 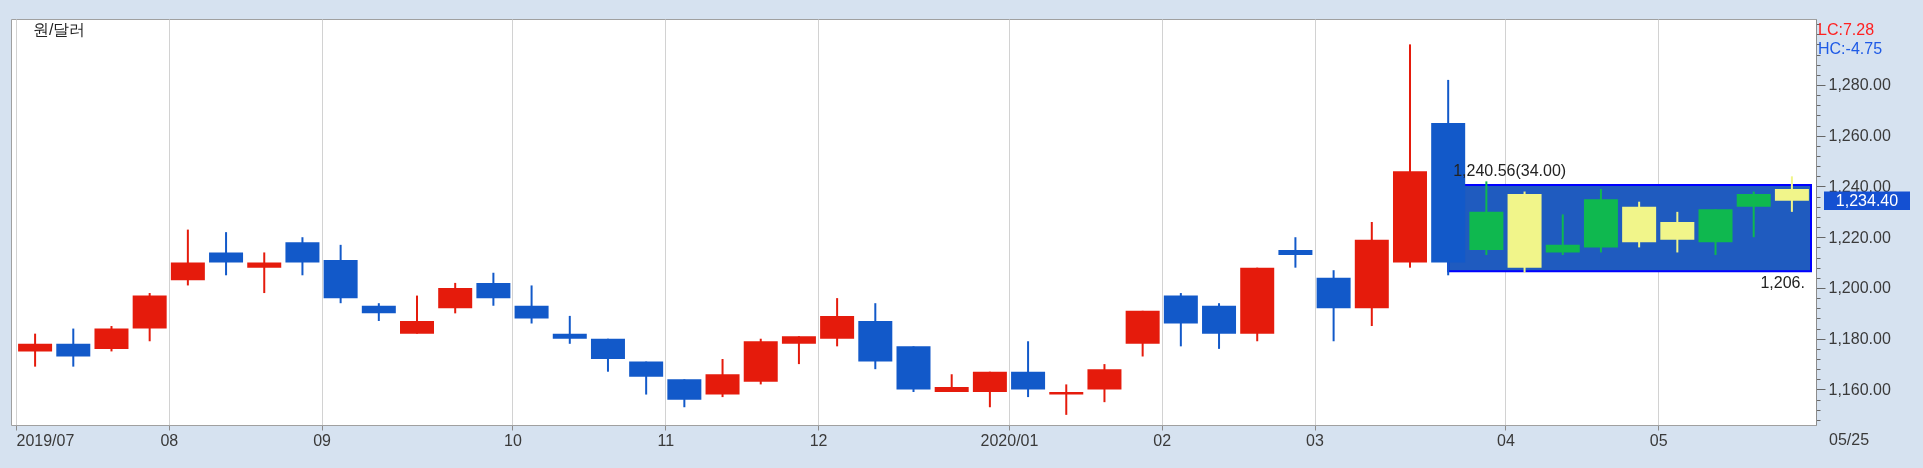 What do you see at coordinates (818, 440) in the screenshot?
I see `x-tick-label: 12` at bounding box center [818, 440].